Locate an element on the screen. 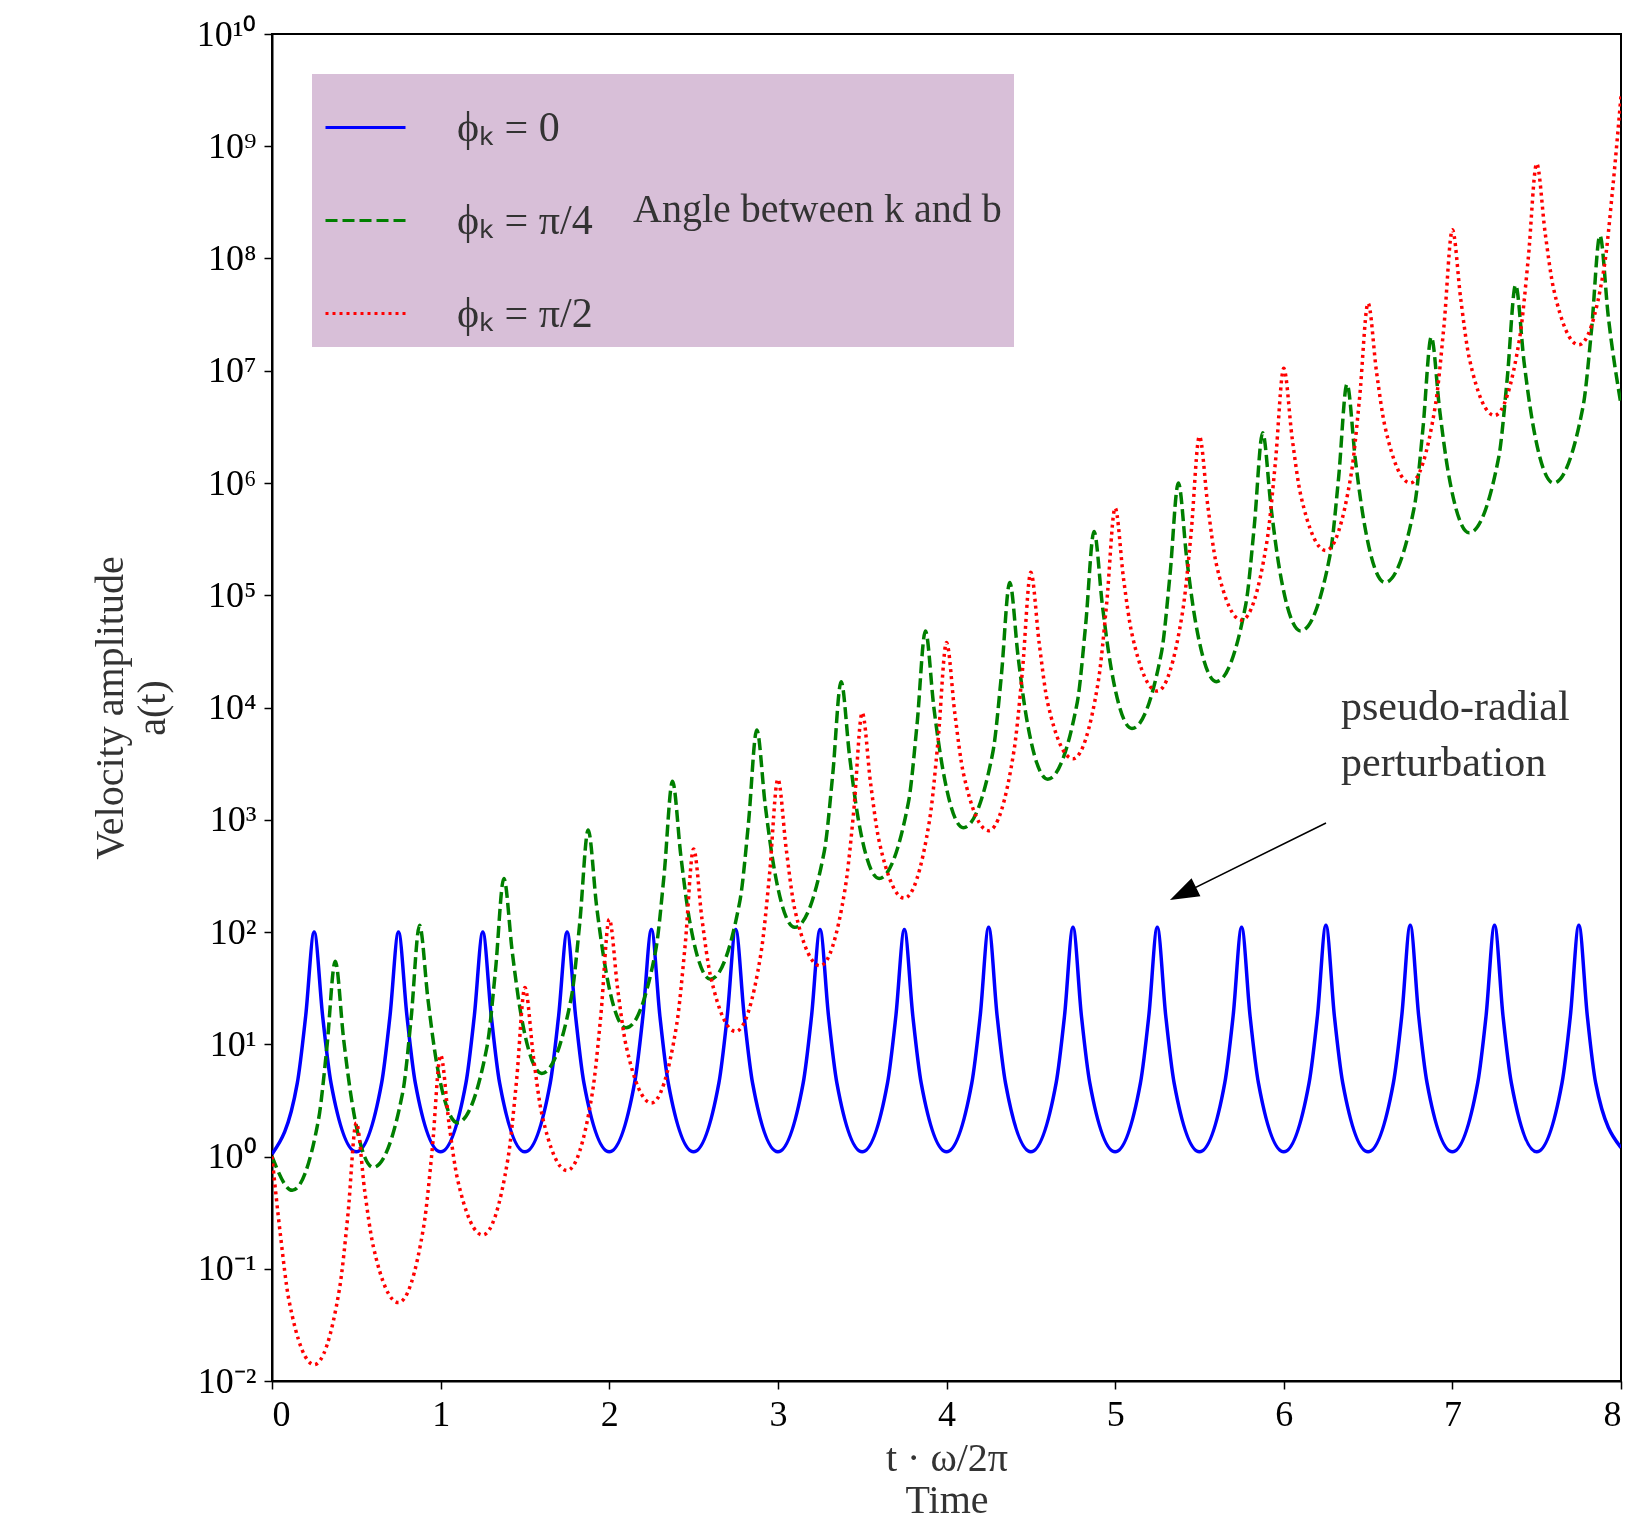 The image size is (1643, 1525). annotation: pseudo-radial perturbation is located at coordinates (1455, 734).